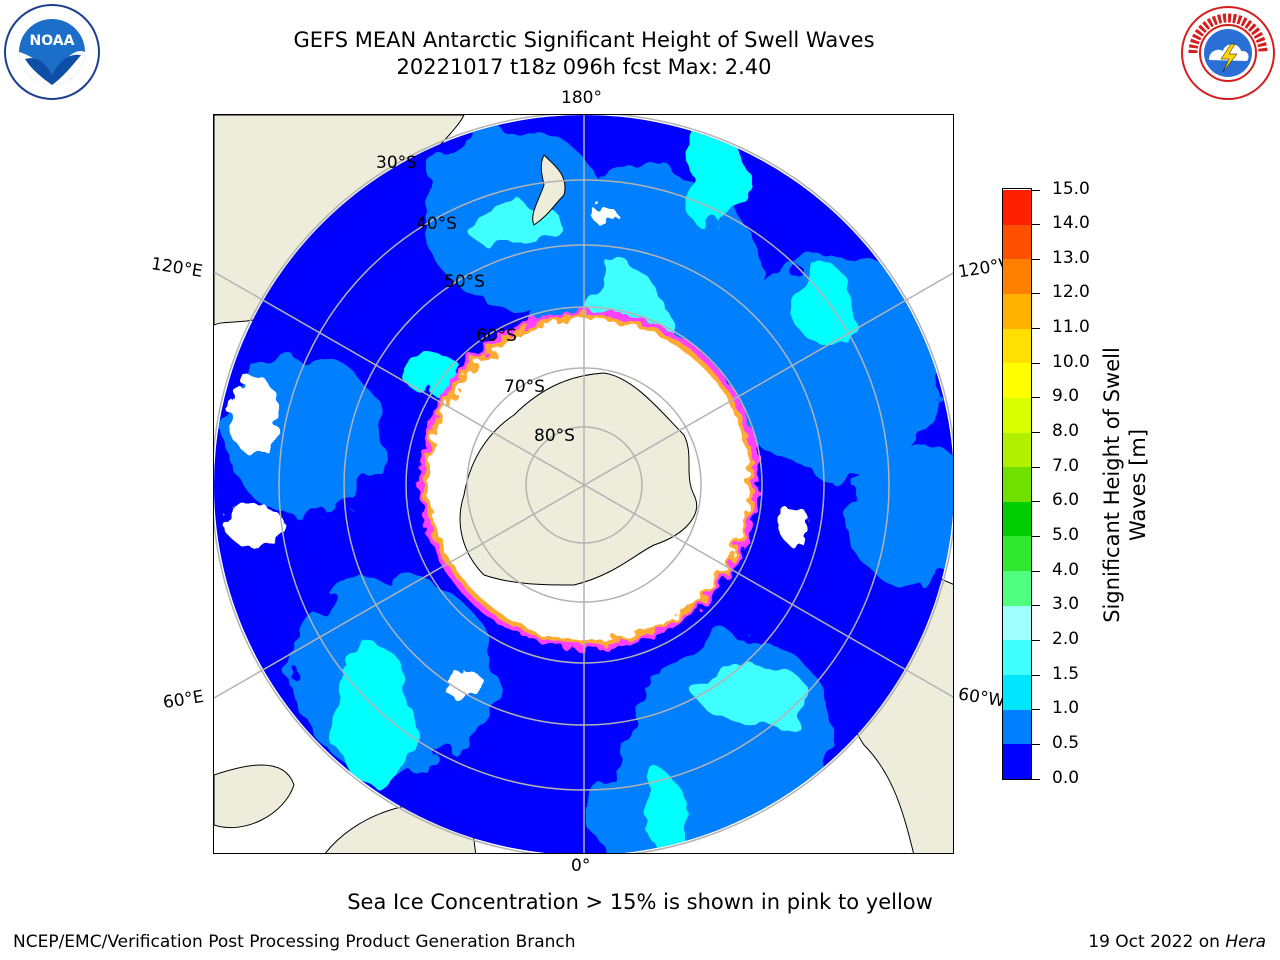  I want to click on colorbar-tick-label: 13.0, so click(1071, 257).